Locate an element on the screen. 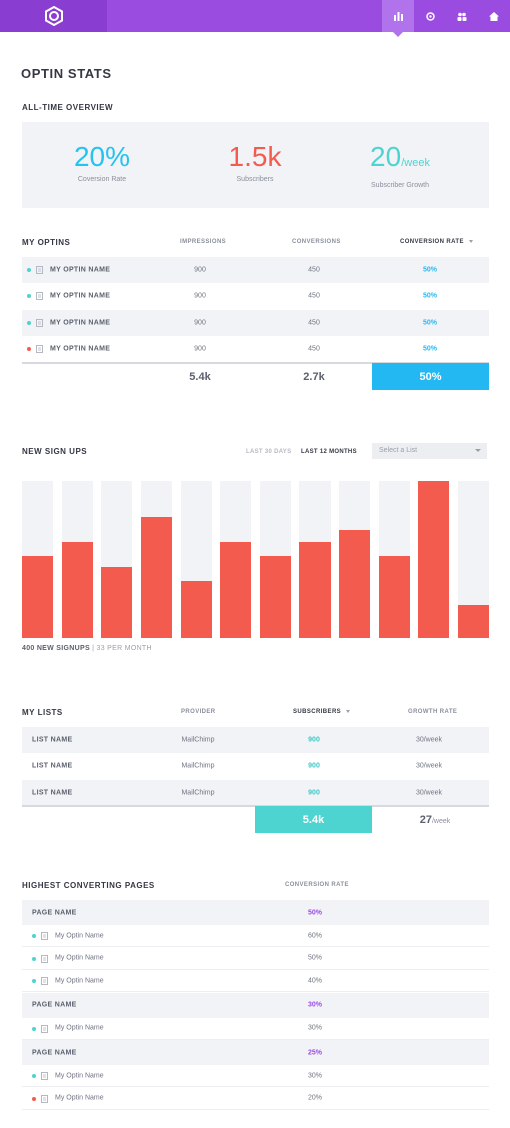 Image resolution: width=510 pixels, height=1128 pixels. range-last-12-months: LAST 12 MONTHS is located at coordinates (329, 452).